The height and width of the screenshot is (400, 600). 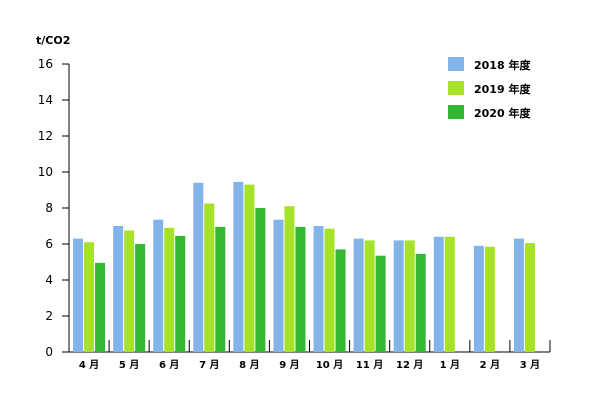 I want to click on x-tick-label: 3 月, so click(x=530, y=365).